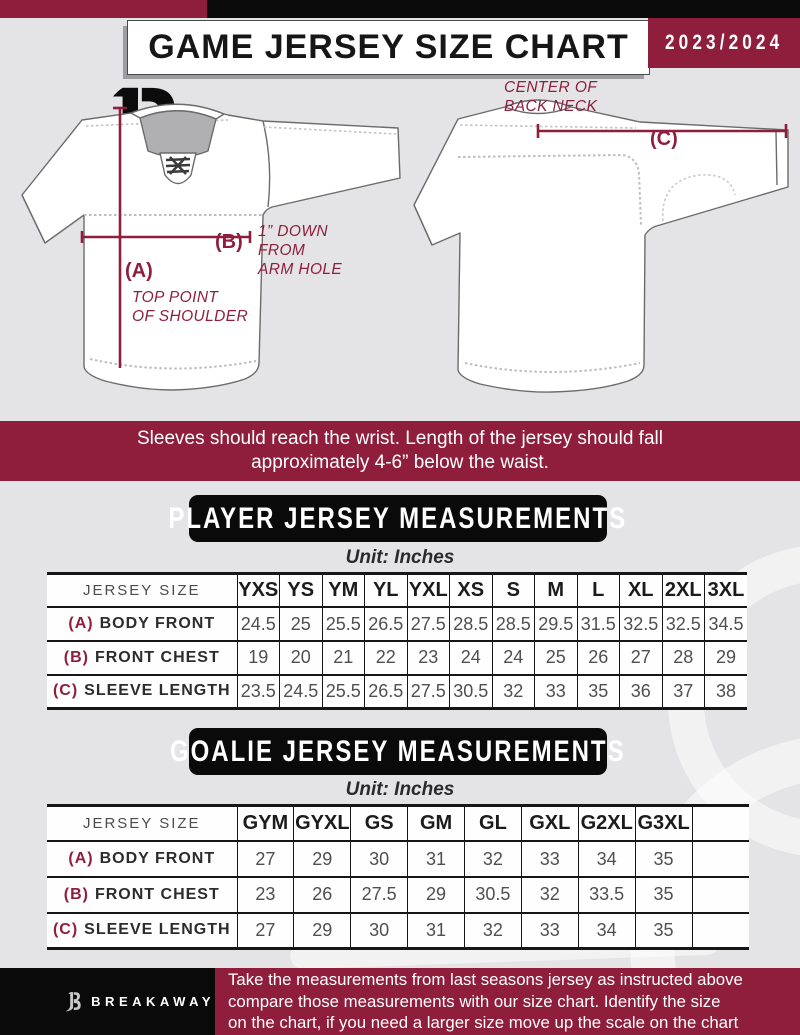  What do you see at coordinates (379, 823) in the screenshot?
I see `size-column-header: GS` at bounding box center [379, 823].